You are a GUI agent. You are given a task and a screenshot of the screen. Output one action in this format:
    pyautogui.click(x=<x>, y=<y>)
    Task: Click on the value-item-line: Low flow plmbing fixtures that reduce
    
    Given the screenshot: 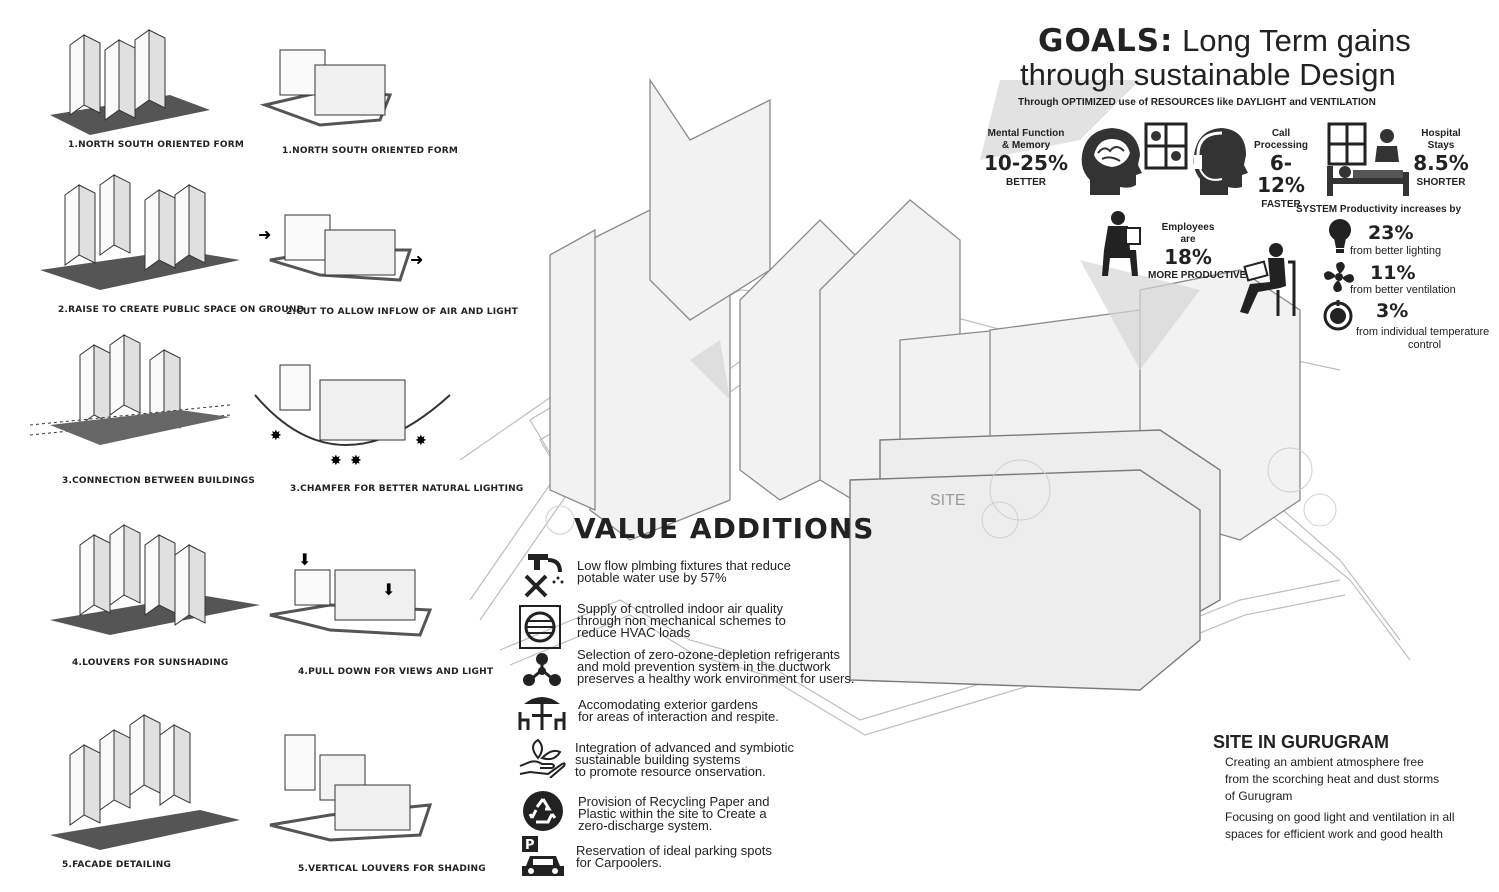 What is the action you would take?
    pyautogui.click(x=684, y=565)
    